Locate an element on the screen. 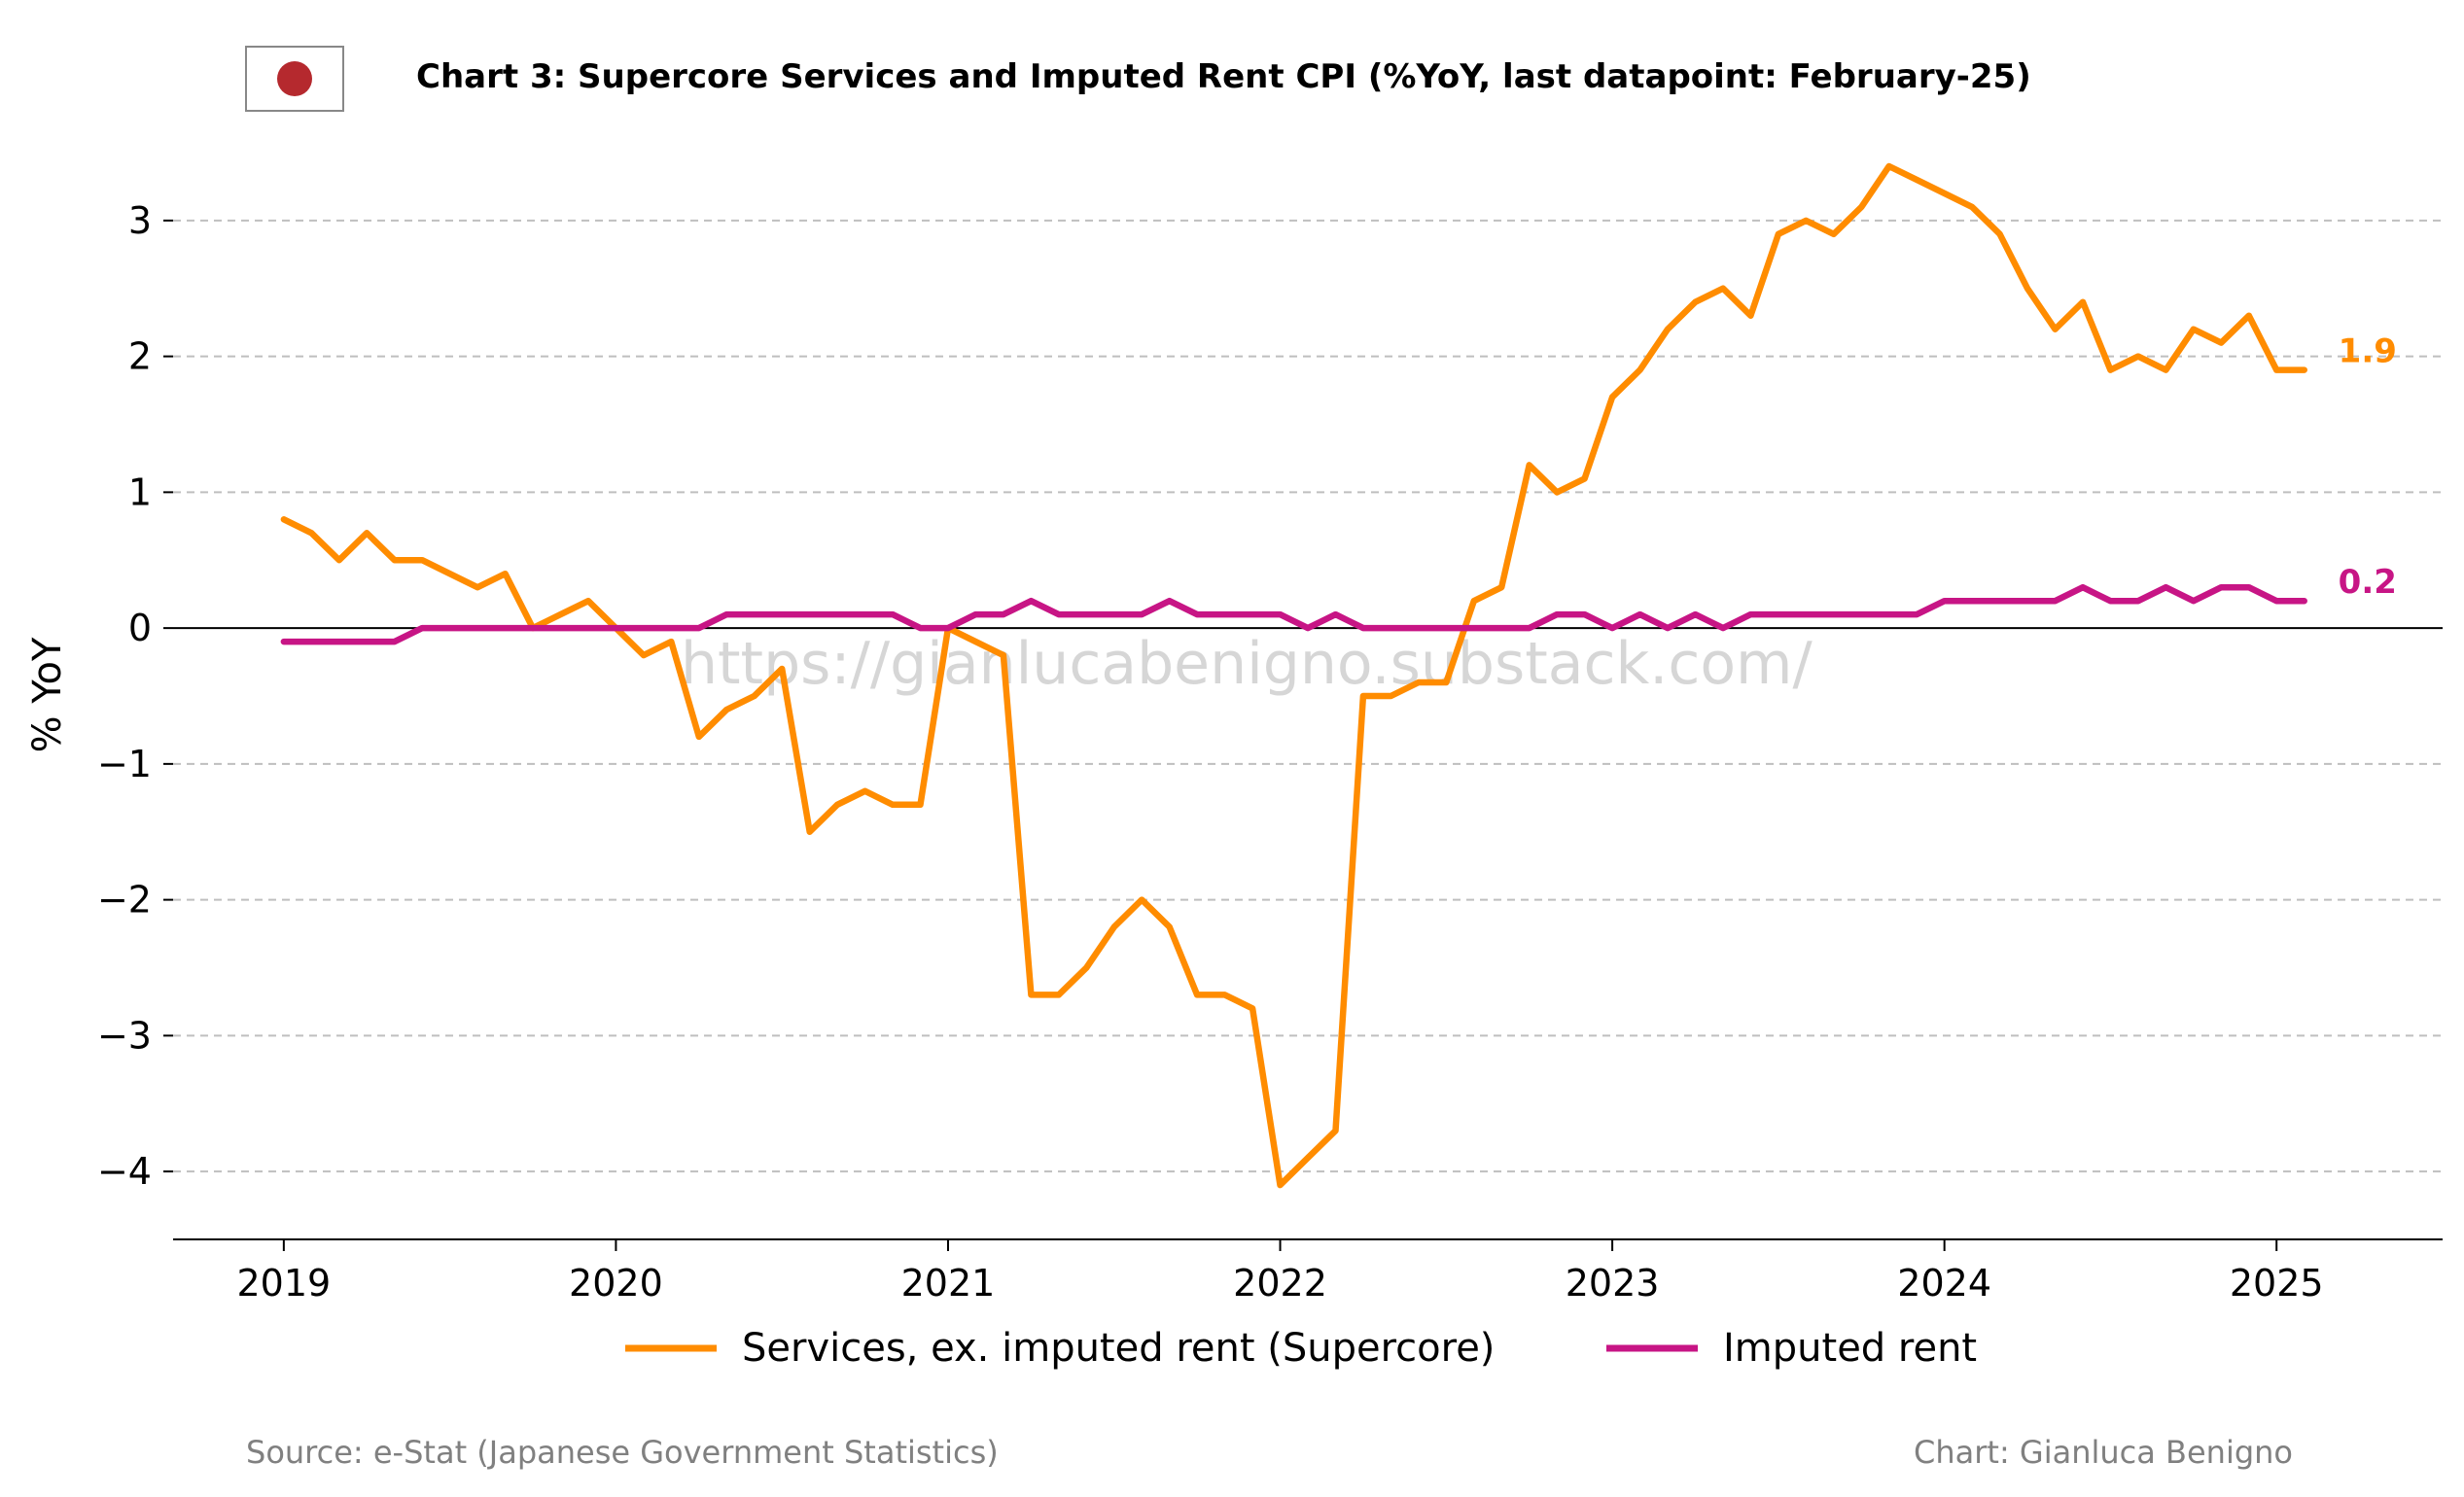 The width and height of the screenshot is (2464, 1497). x-tick-label: 2019 is located at coordinates (283, 1283).